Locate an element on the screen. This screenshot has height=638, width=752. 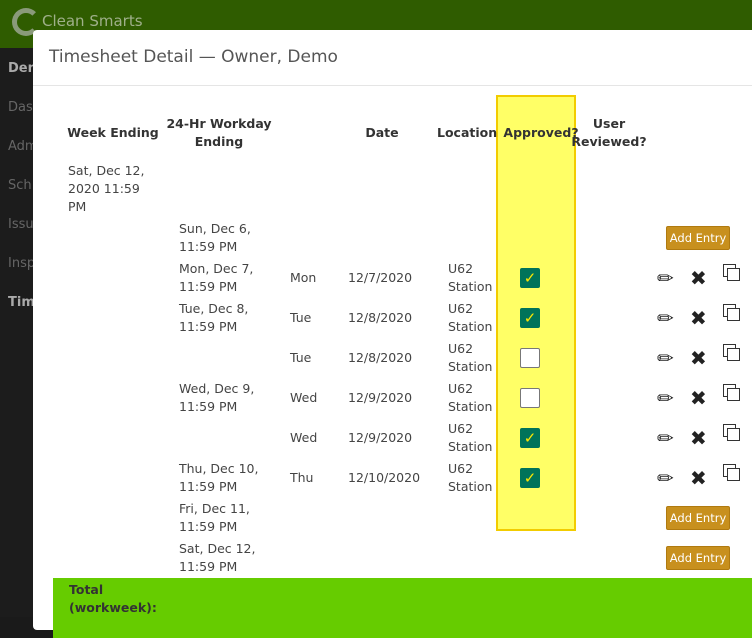
workday-ending: Fri, Dec 11, 11:59 PM is located at coordinates (214, 517).